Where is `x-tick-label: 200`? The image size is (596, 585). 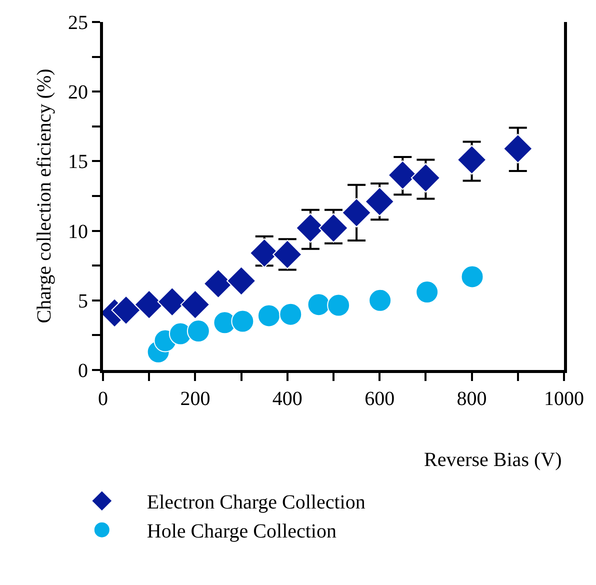
x-tick-label: 200 is located at coordinates (195, 399).